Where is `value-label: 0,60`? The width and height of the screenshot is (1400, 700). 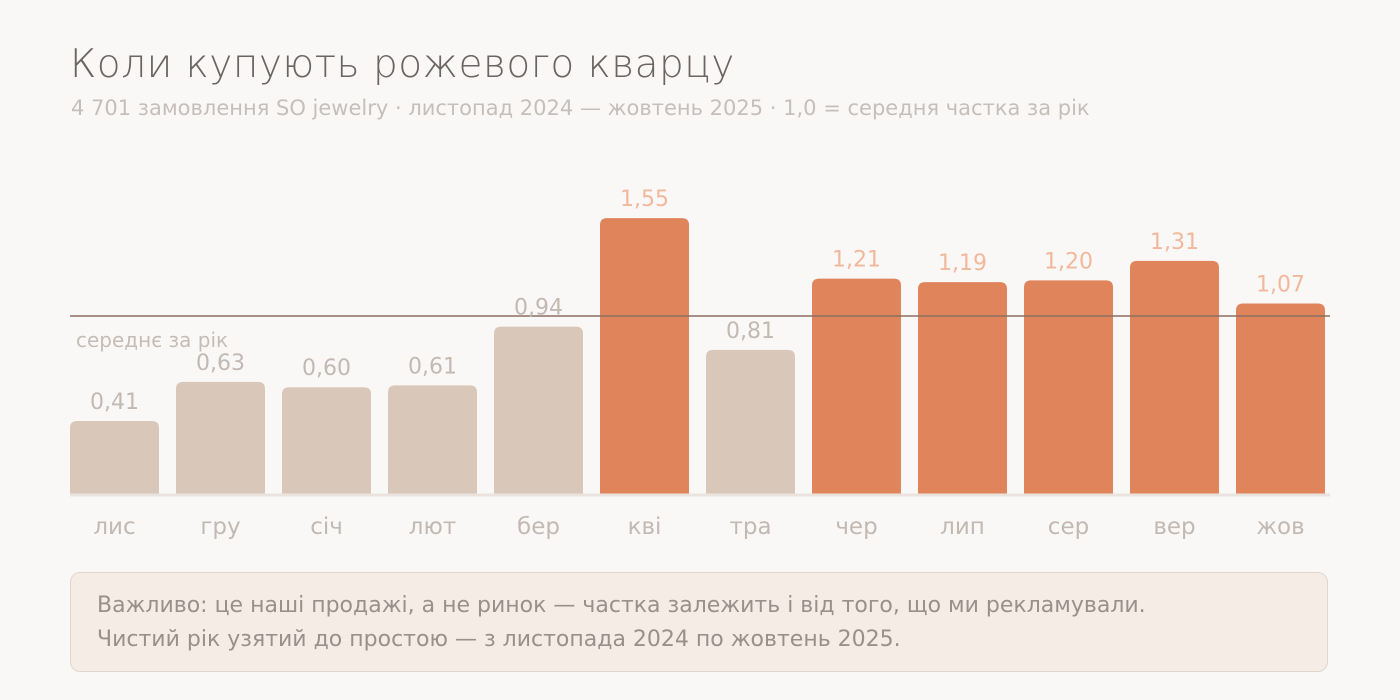
value-label: 0,60 is located at coordinates (326, 368).